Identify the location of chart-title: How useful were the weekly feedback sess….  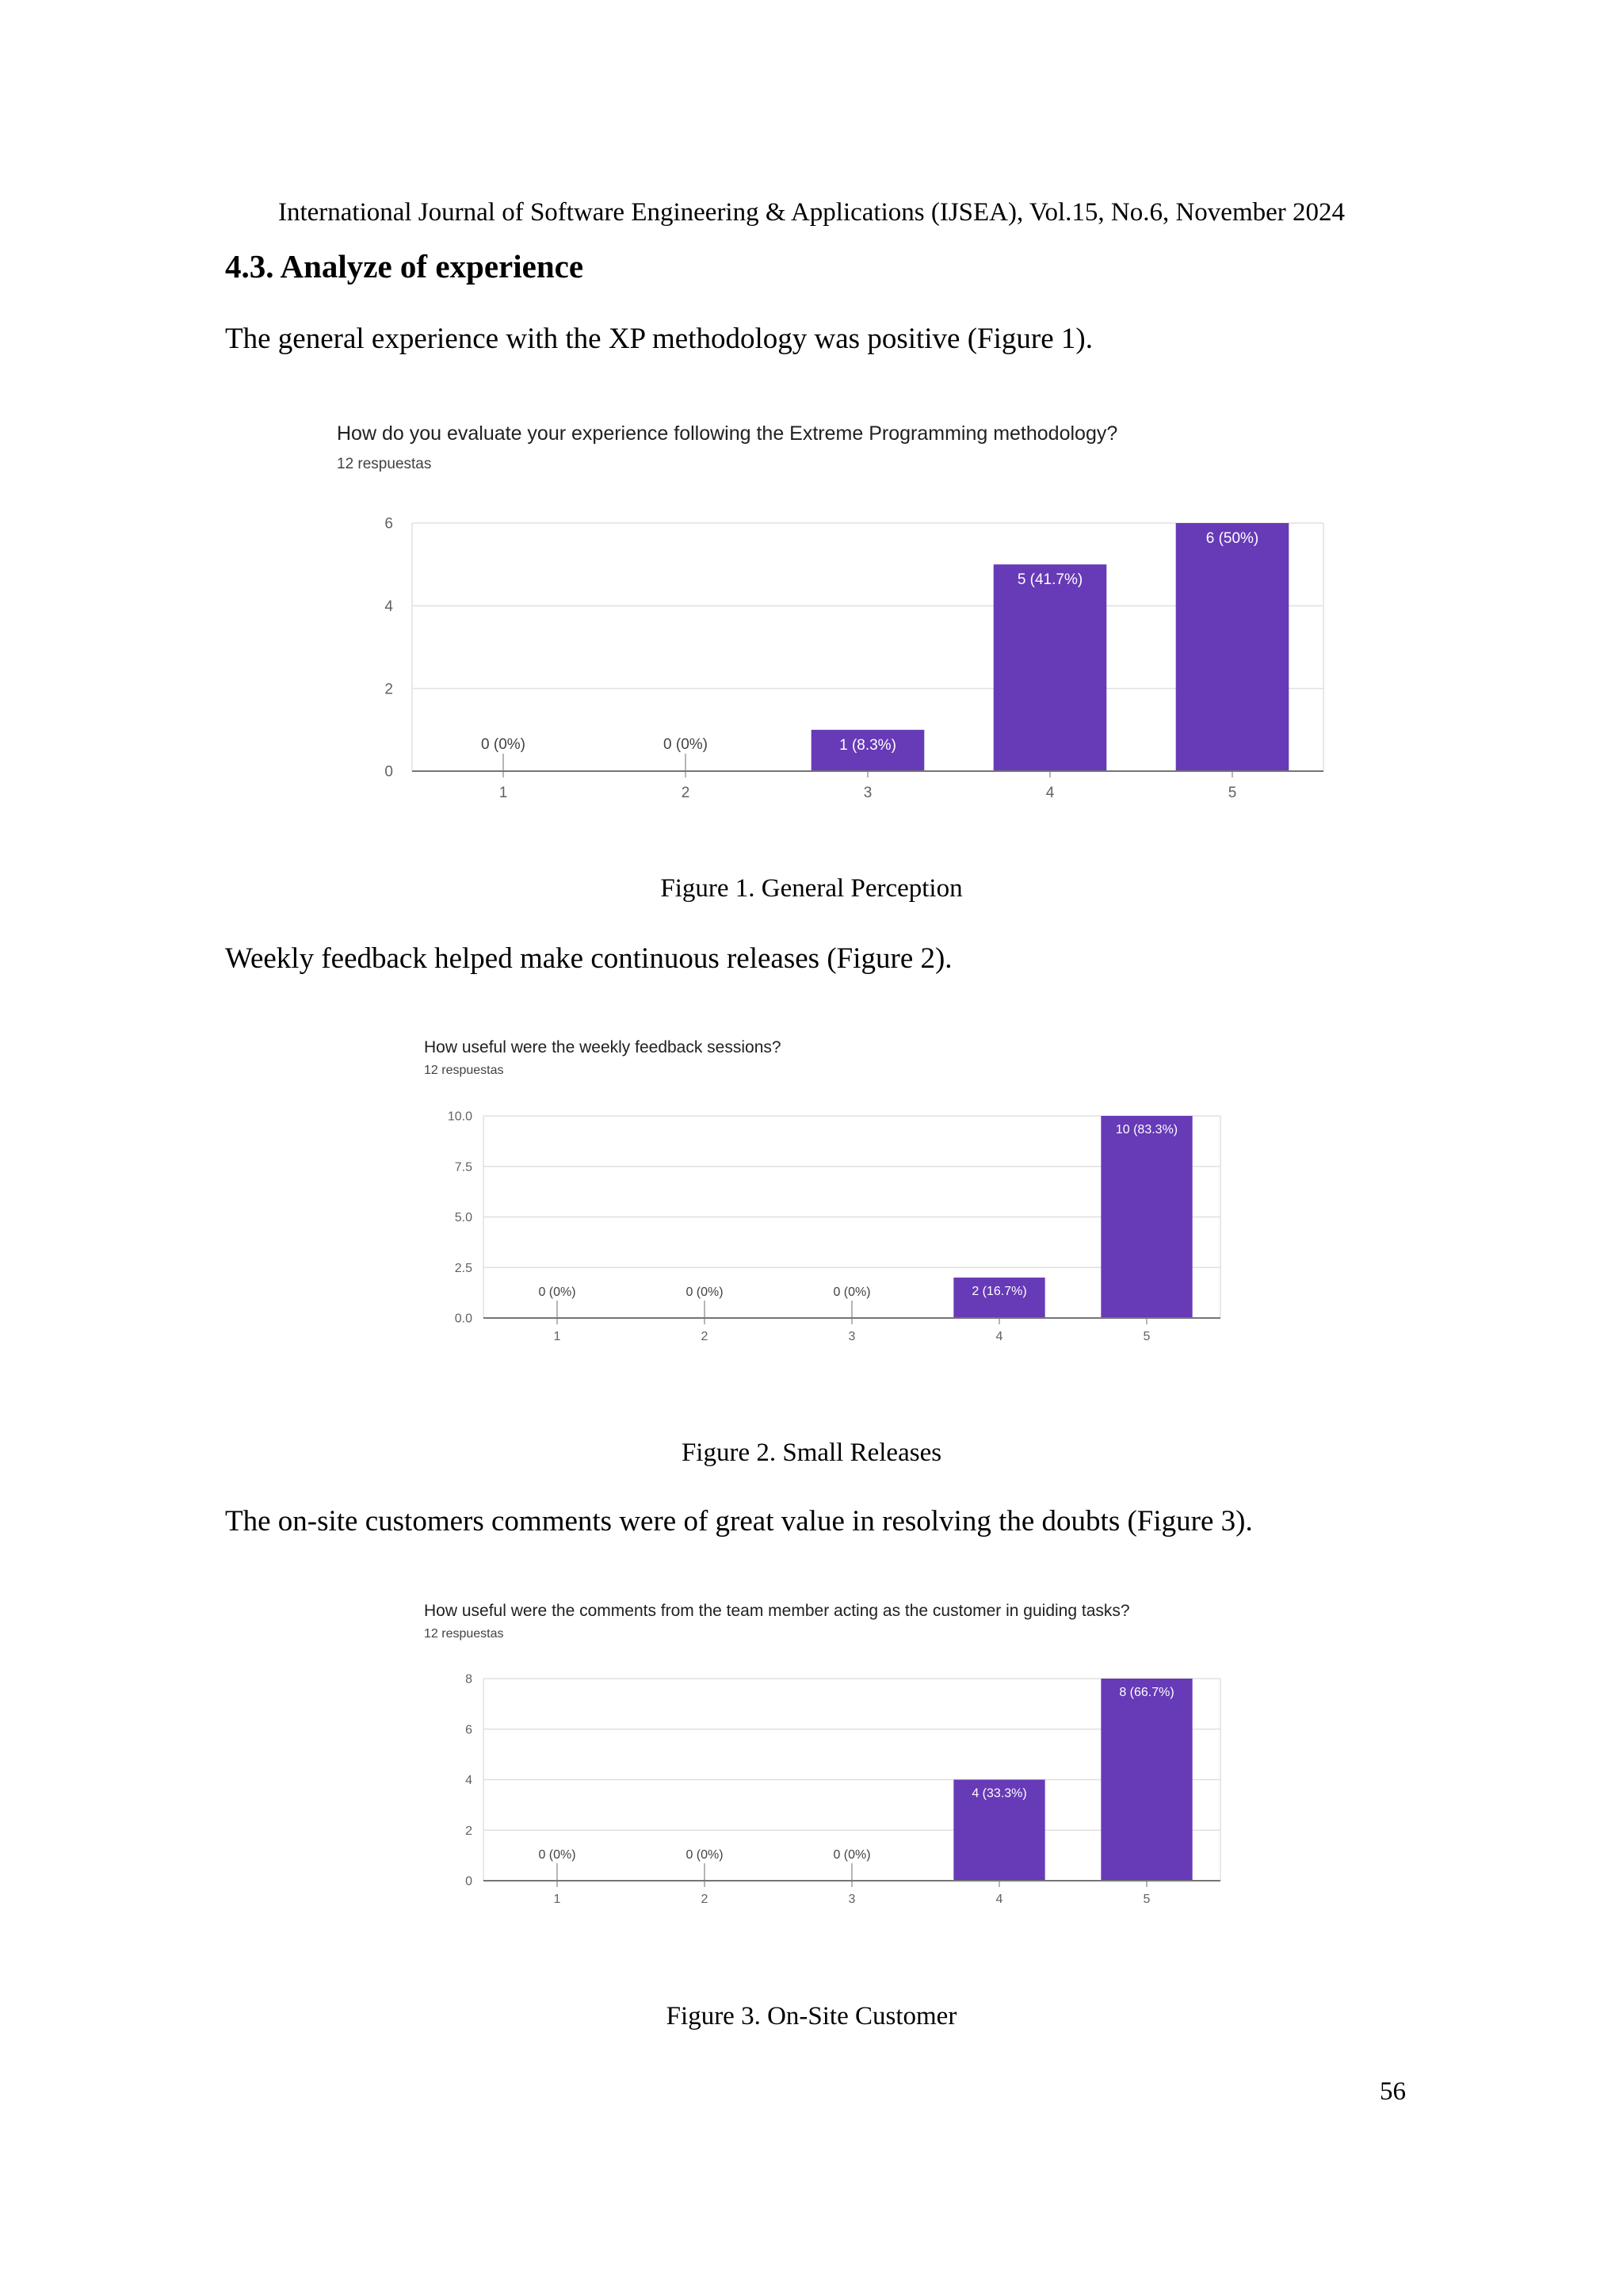
(602, 1047).